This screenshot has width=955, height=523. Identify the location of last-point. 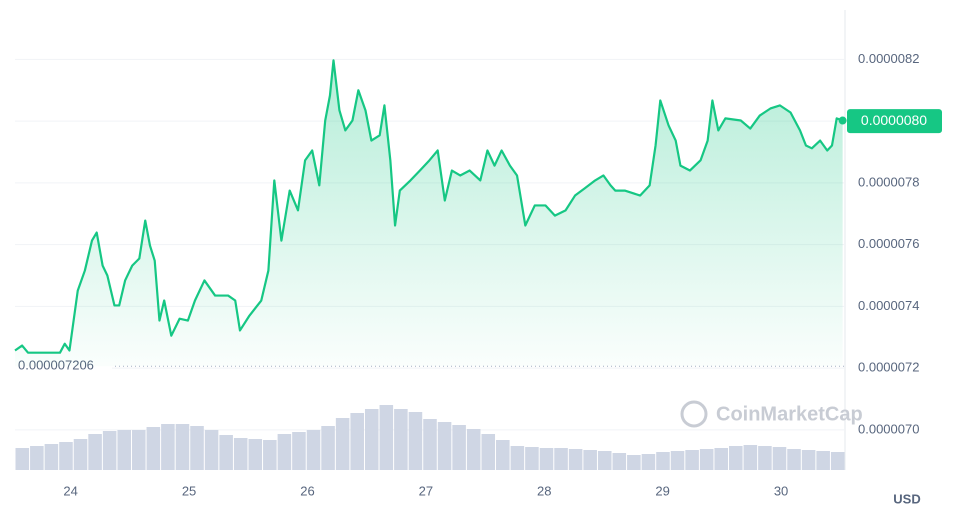
(842, 120).